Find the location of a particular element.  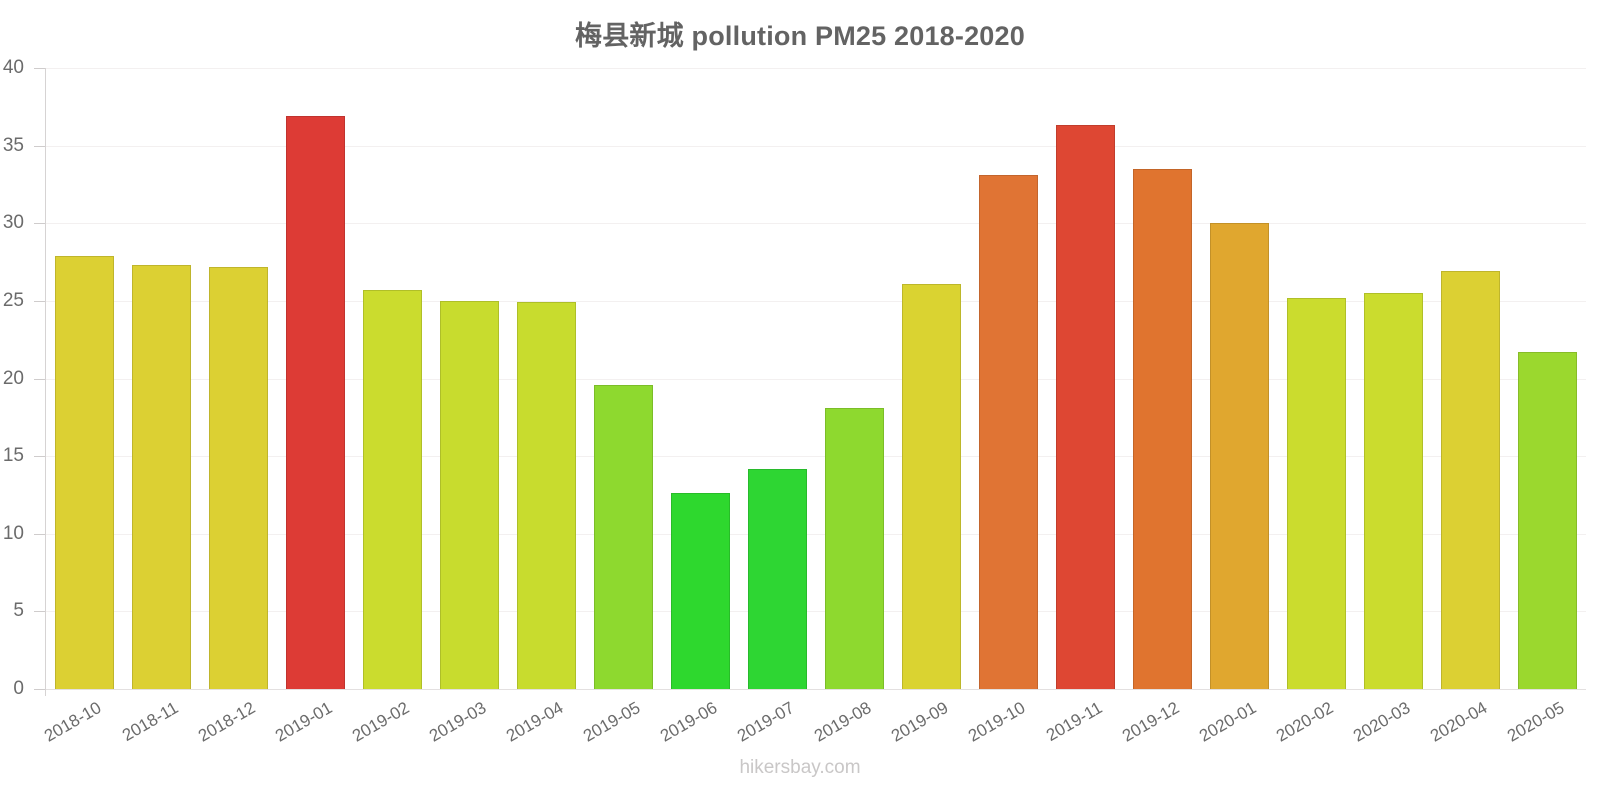

y-axis-tick-label: 0 is located at coordinates (18, 688).